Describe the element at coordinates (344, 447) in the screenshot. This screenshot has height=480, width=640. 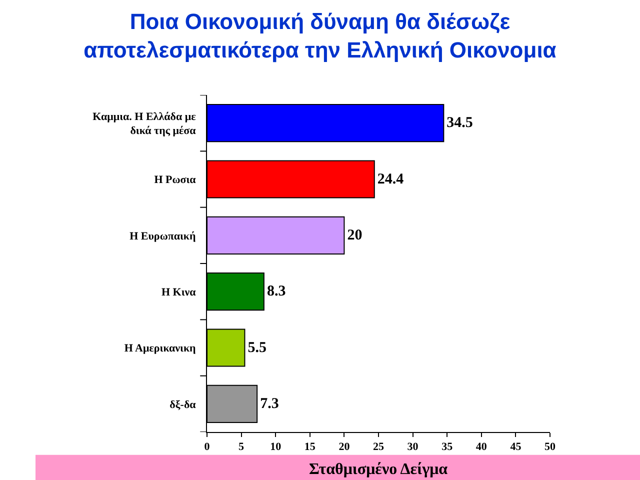
I see `x-tick-label: 20` at that location.